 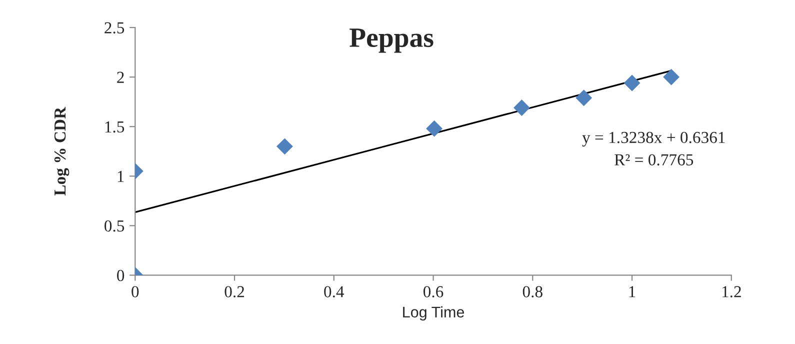 What do you see at coordinates (392, 40) in the screenshot?
I see `chart-title: Peppas` at bounding box center [392, 40].